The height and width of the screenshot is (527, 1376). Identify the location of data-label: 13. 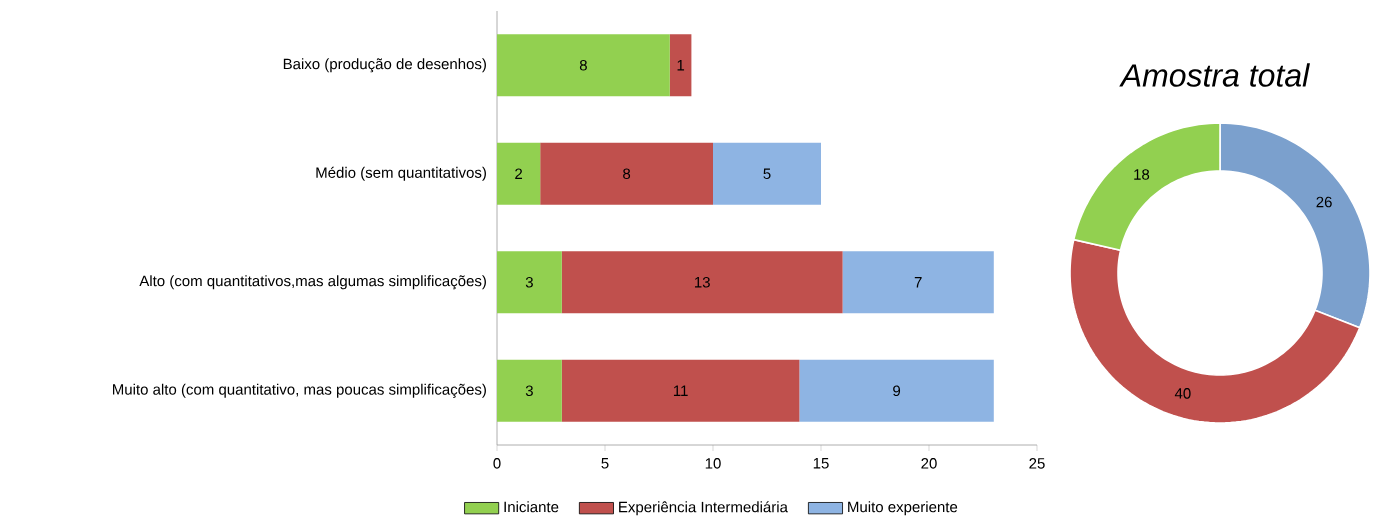
(702, 282).